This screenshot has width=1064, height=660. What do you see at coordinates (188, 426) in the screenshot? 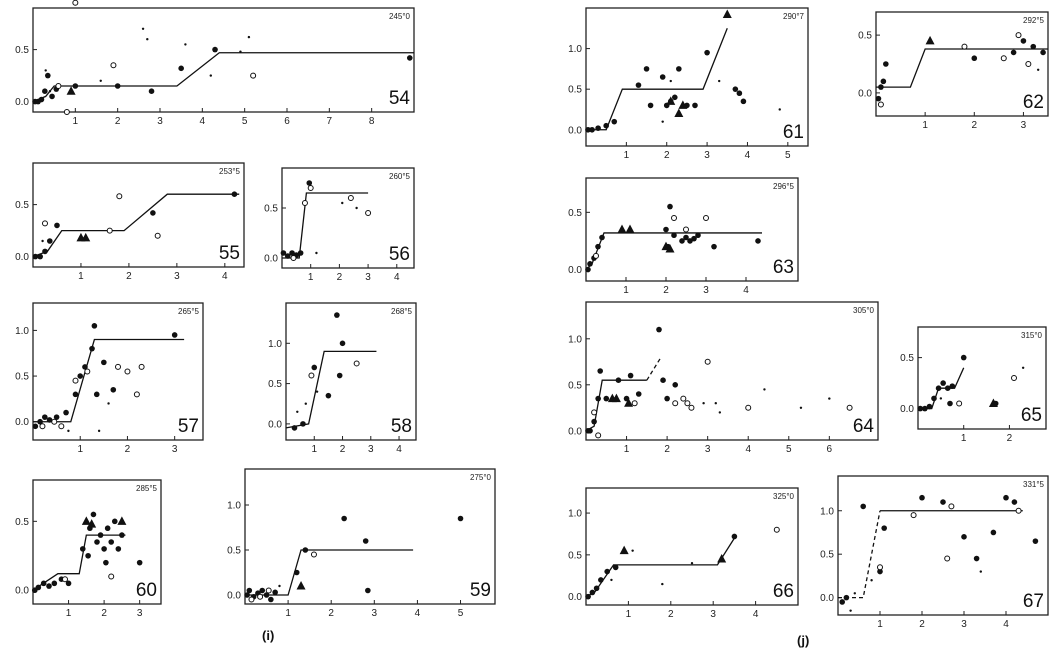
I see `panel-number-label: 57` at bounding box center [188, 426].